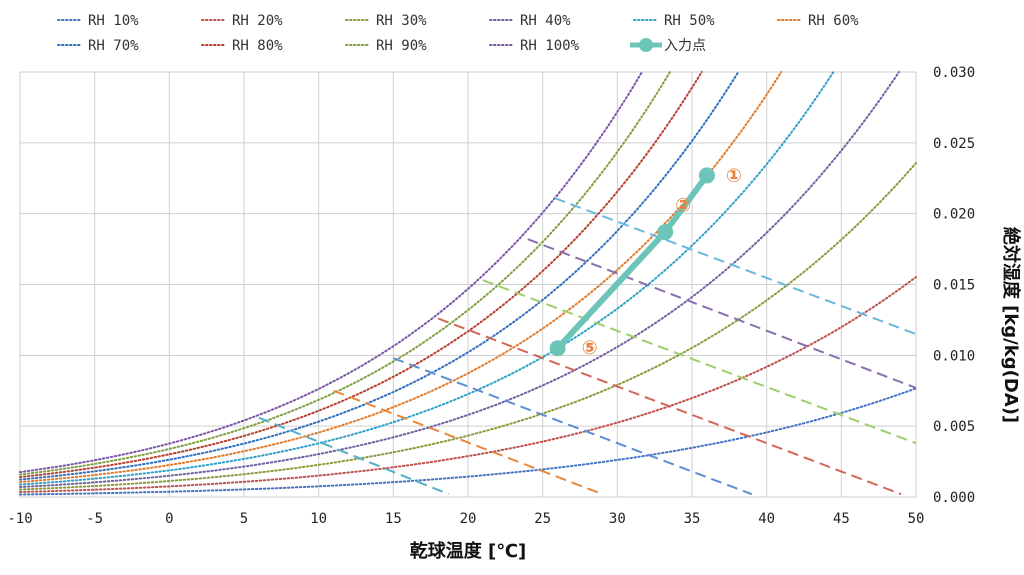 This screenshot has height=575, width=1024. What do you see at coordinates (692, 519) in the screenshot?
I see `x-tick-label: 35` at bounding box center [692, 519].